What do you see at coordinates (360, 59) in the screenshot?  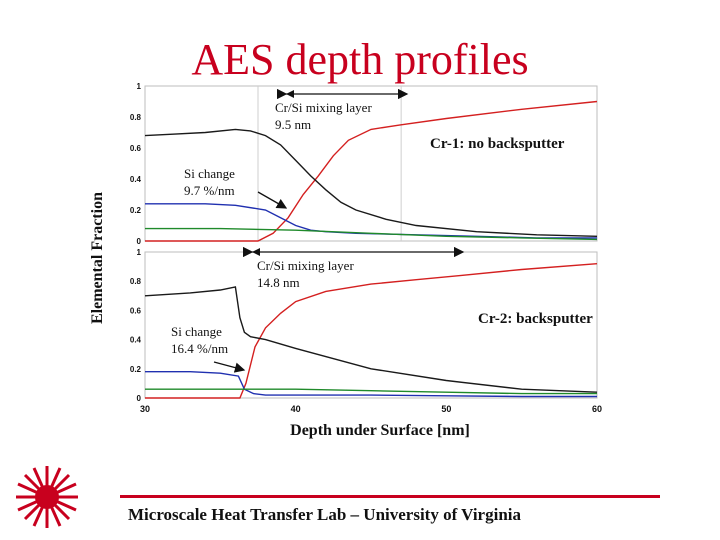 I see `slide-title: AES depth profiles` at bounding box center [360, 59].